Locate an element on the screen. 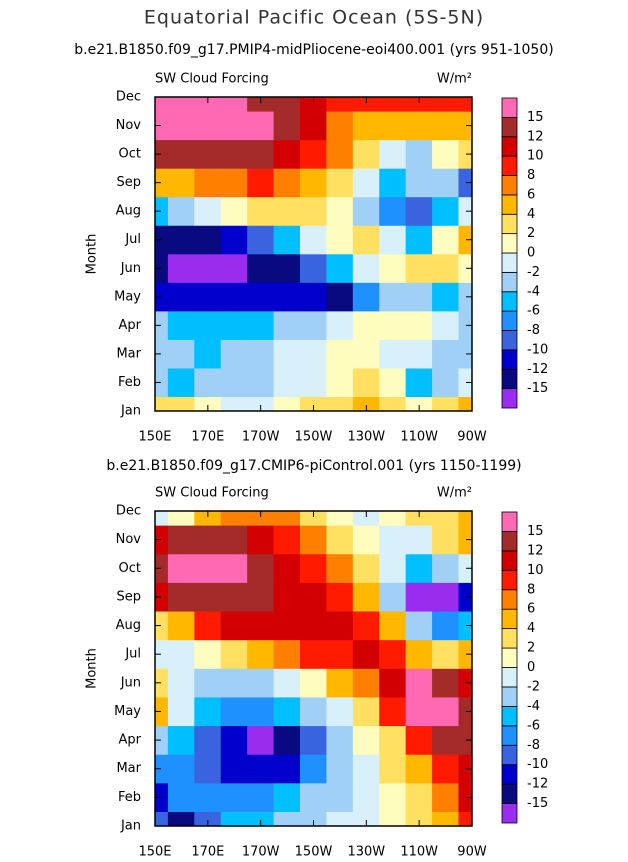 The image size is (628, 862). colorbar-label: 6 is located at coordinates (531, 194).